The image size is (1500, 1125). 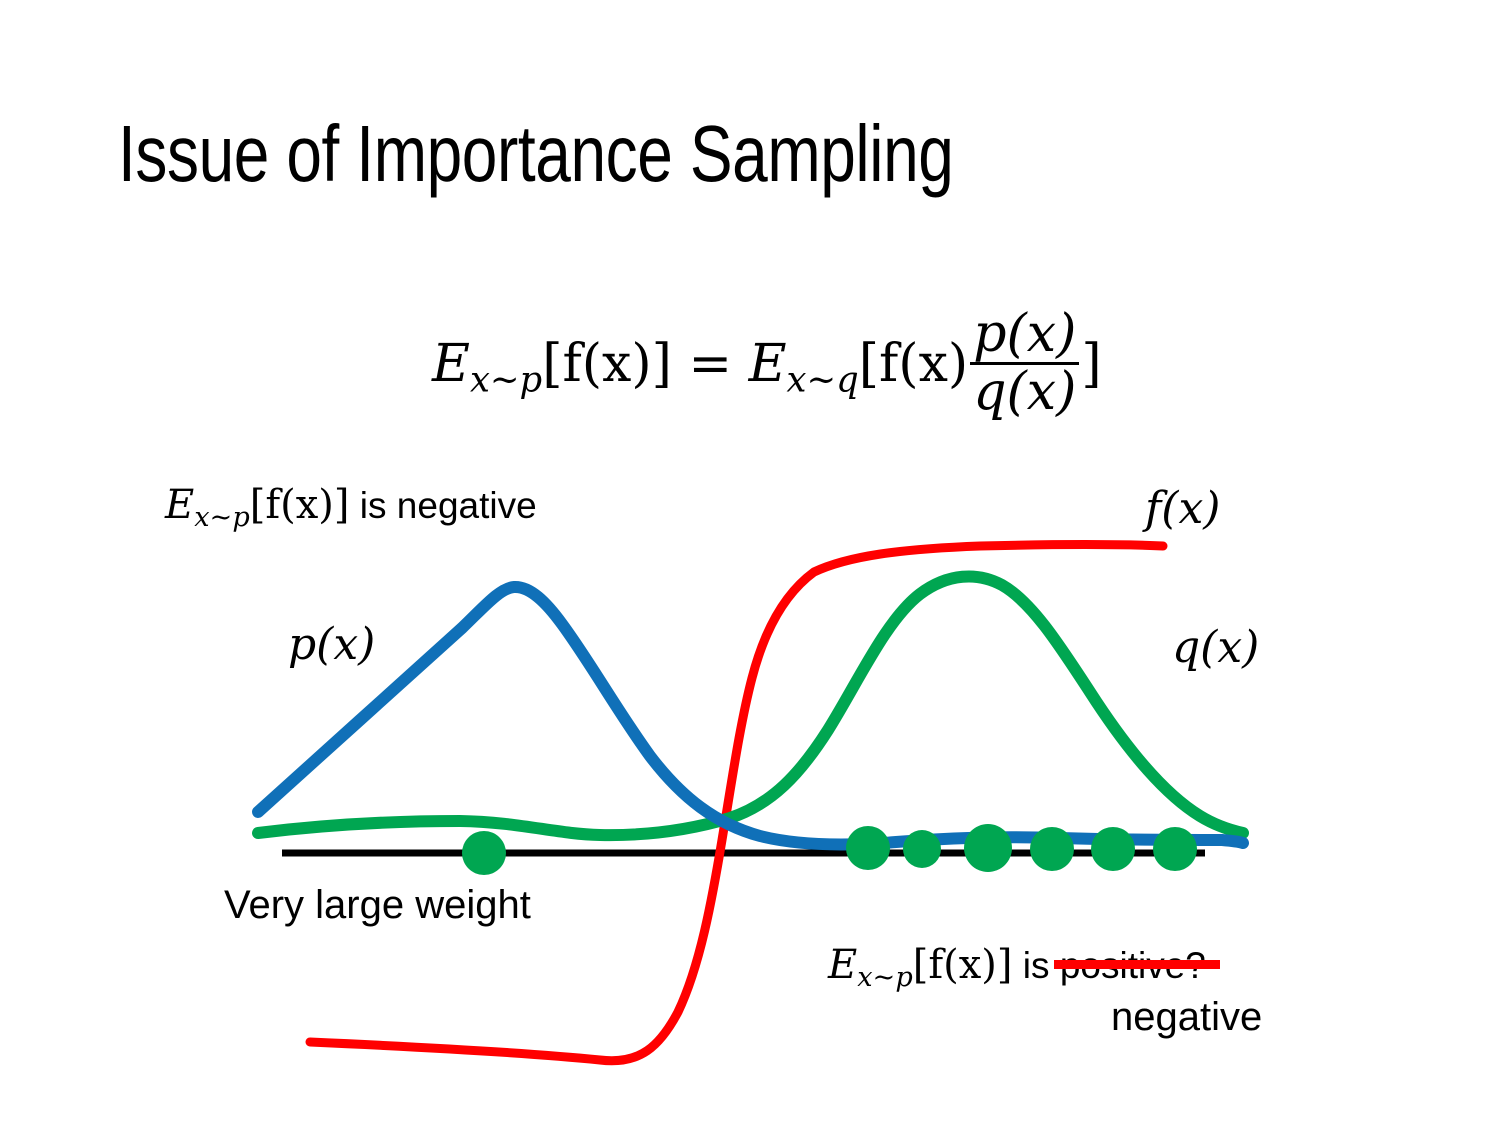 I want to click on annotation-br-body: [f(x)], so click(x=962, y=965).